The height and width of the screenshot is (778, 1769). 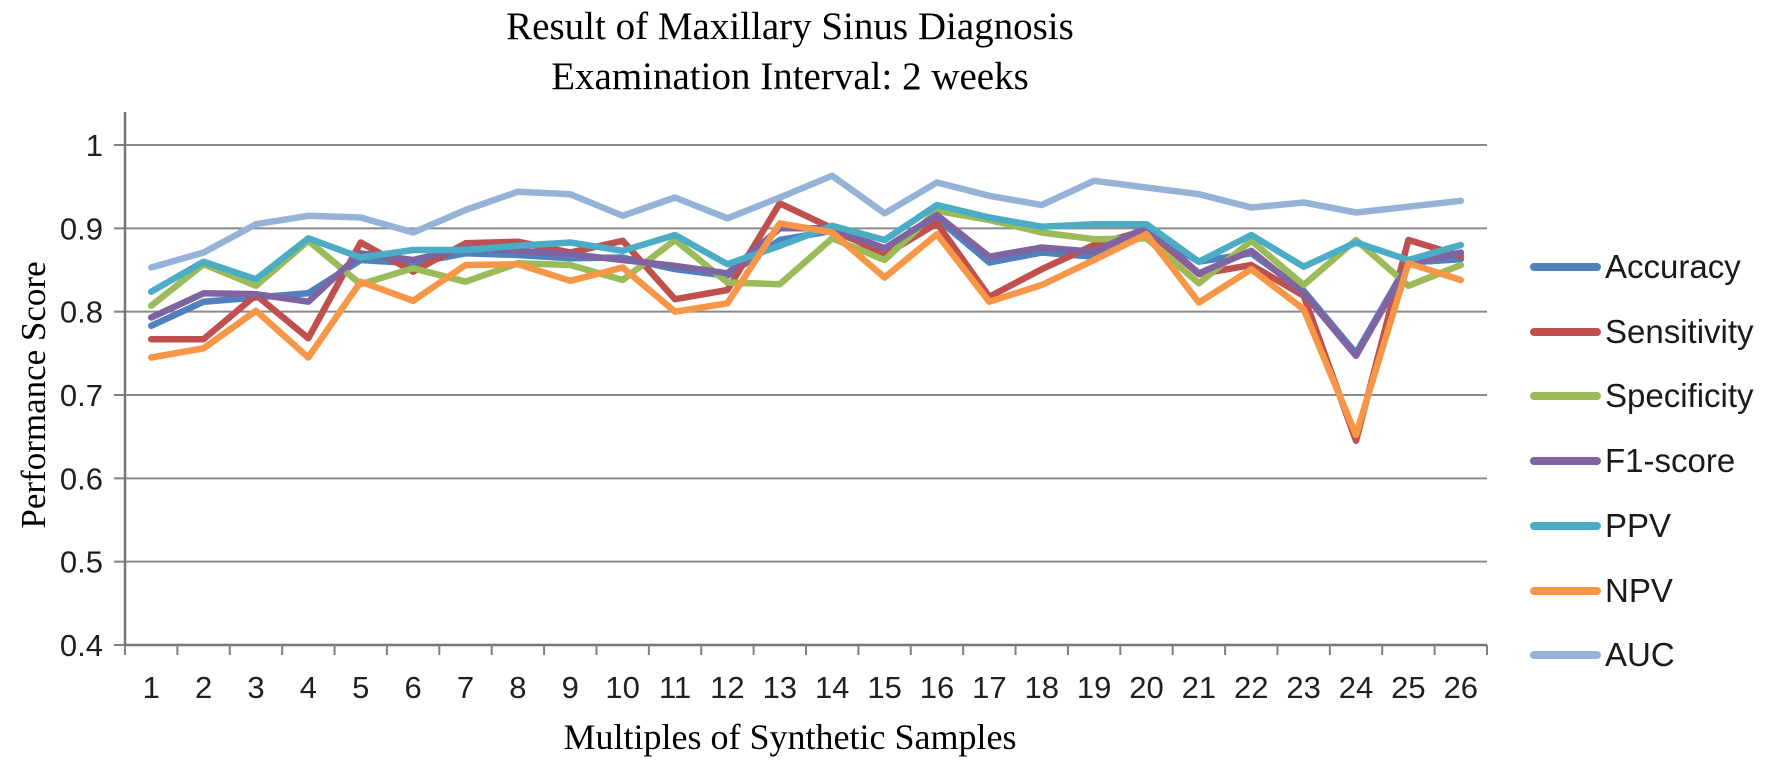 I want to click on x-tick-label: 3, so click(x=255, y=687).